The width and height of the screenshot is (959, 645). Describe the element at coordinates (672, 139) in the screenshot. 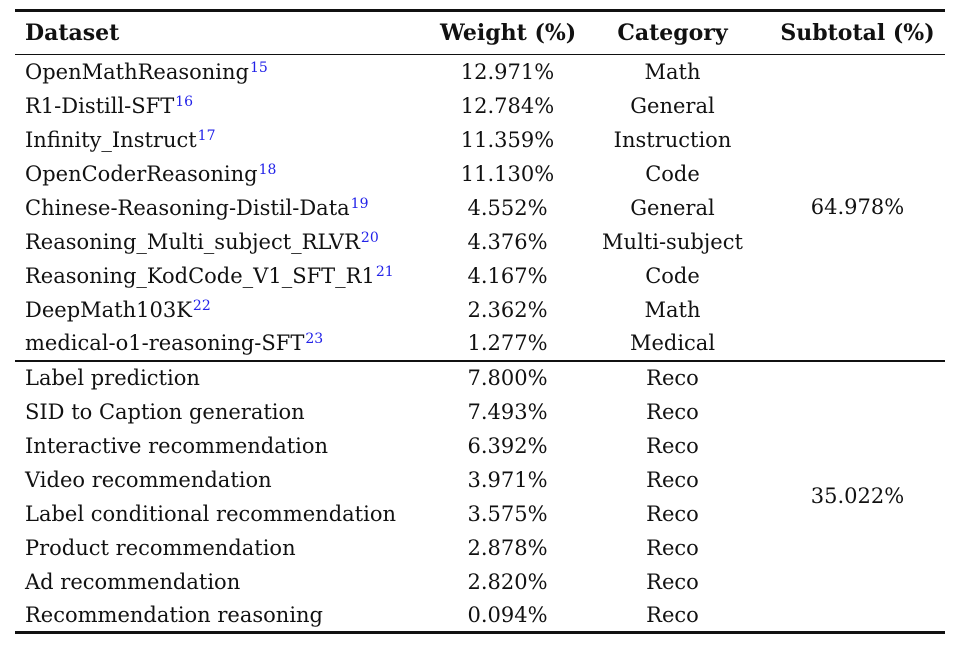

I see `category-value: Instruction` at that location.